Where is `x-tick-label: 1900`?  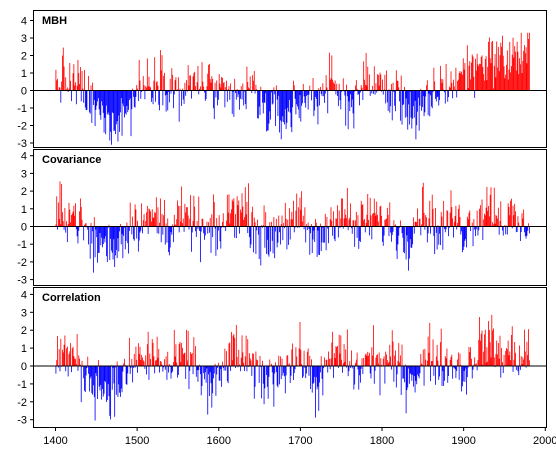
x-tick-label: 1900 is located at coordinates (463, 441).